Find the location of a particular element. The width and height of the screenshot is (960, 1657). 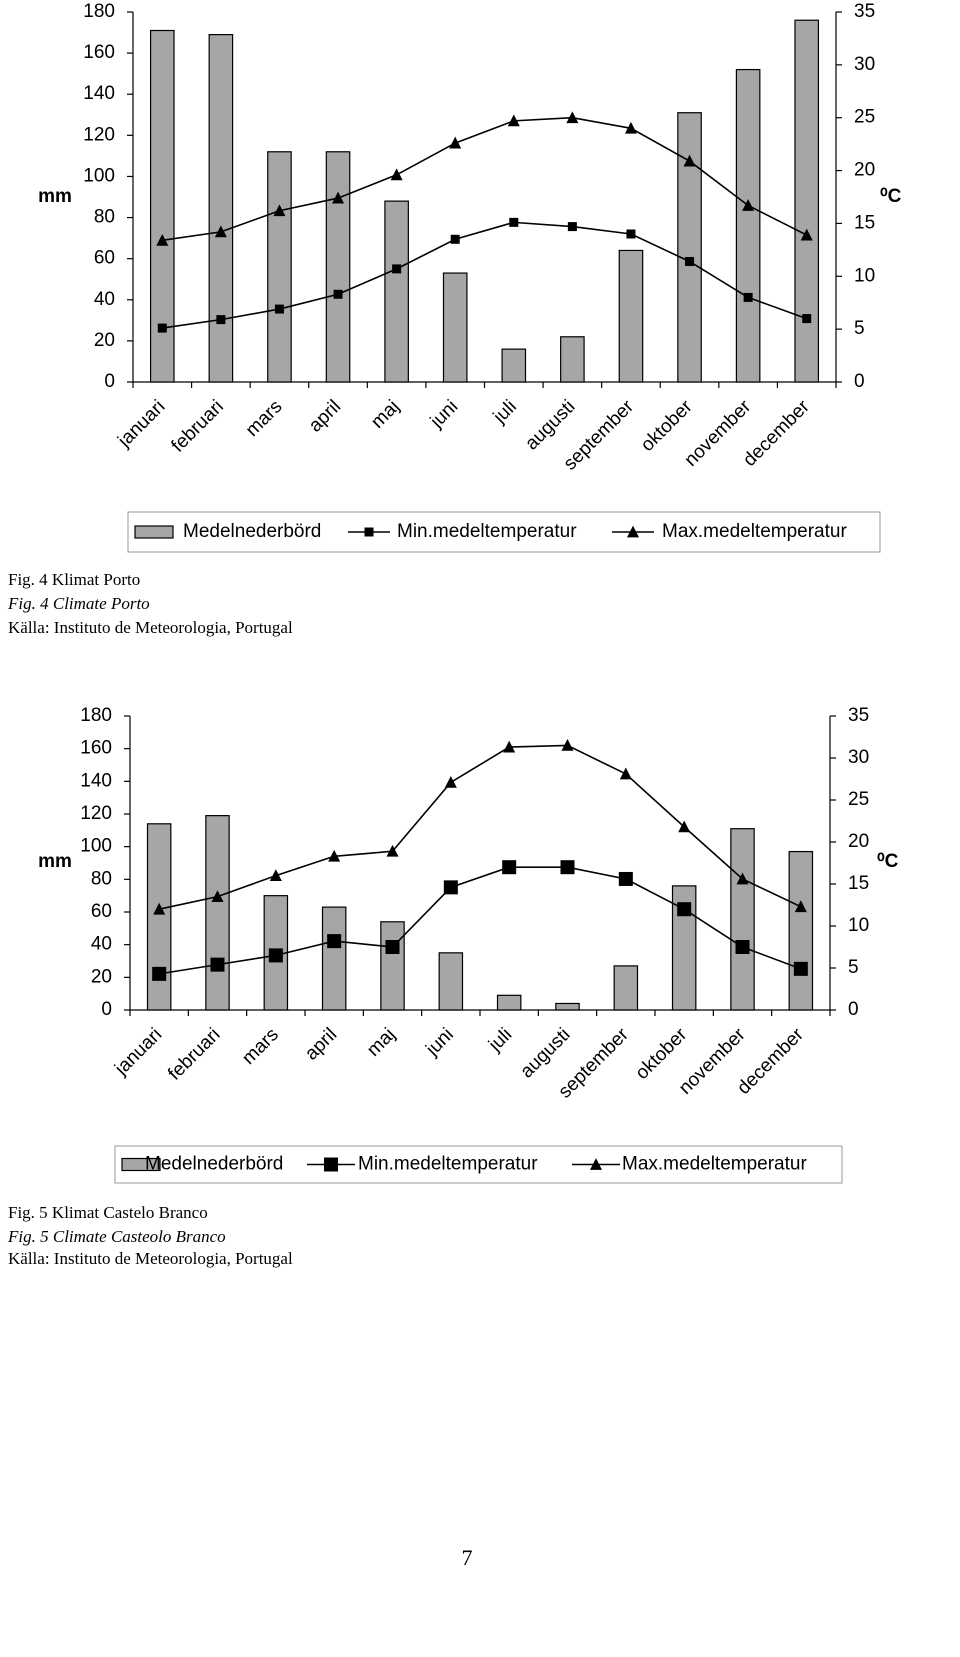

y-tick-label: 180 is located at coordinates (96, 715).